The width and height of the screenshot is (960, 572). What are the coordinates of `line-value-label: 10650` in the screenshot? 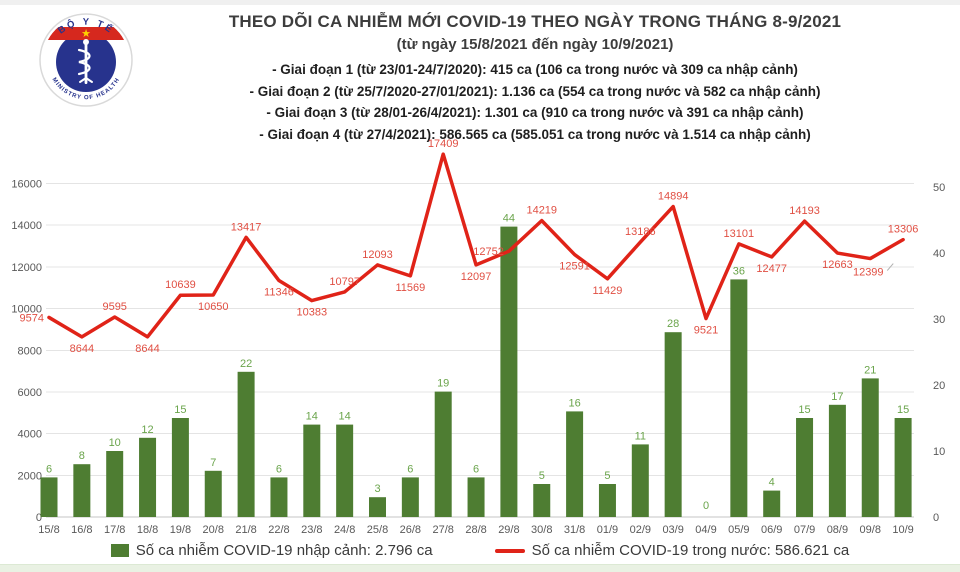 It's located at (213, 307).